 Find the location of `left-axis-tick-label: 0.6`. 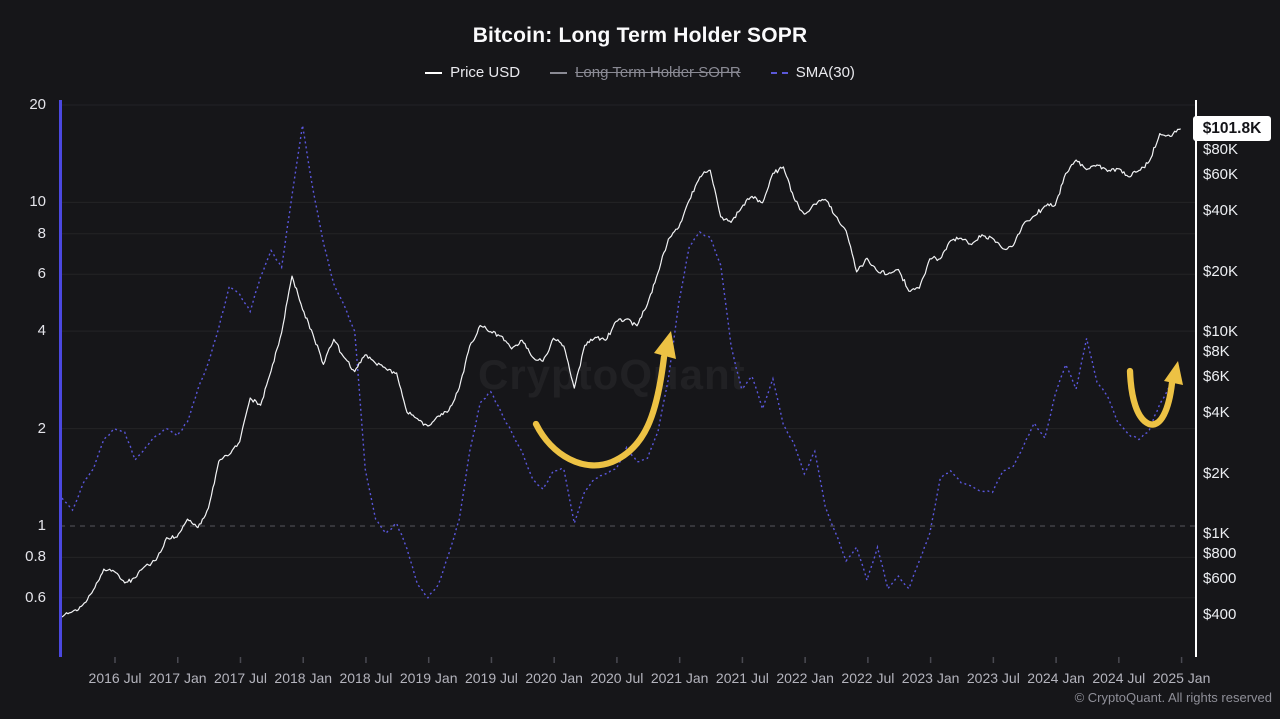

left-axis-tick-label: 0.6 is located at coordinates (35, 597).